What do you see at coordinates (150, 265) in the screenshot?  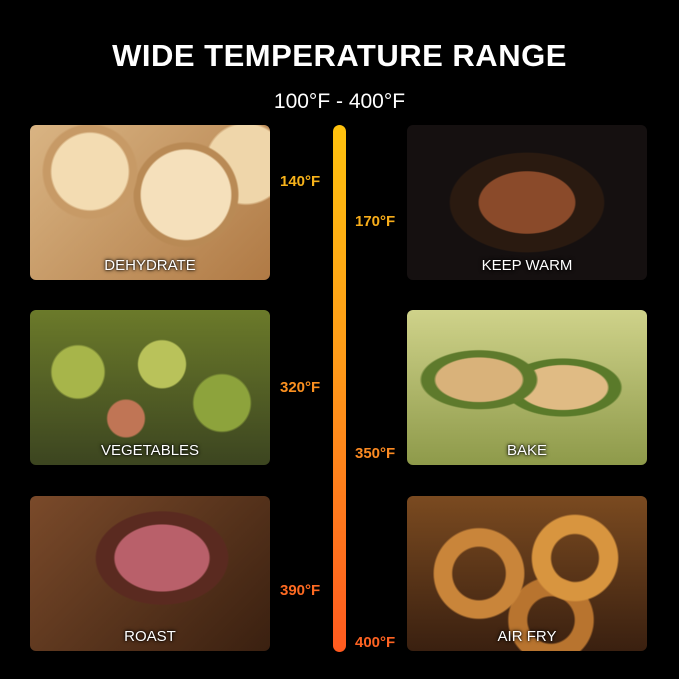 I see `mode-label: DEHYDRATE` at bounding box center [150, 265].